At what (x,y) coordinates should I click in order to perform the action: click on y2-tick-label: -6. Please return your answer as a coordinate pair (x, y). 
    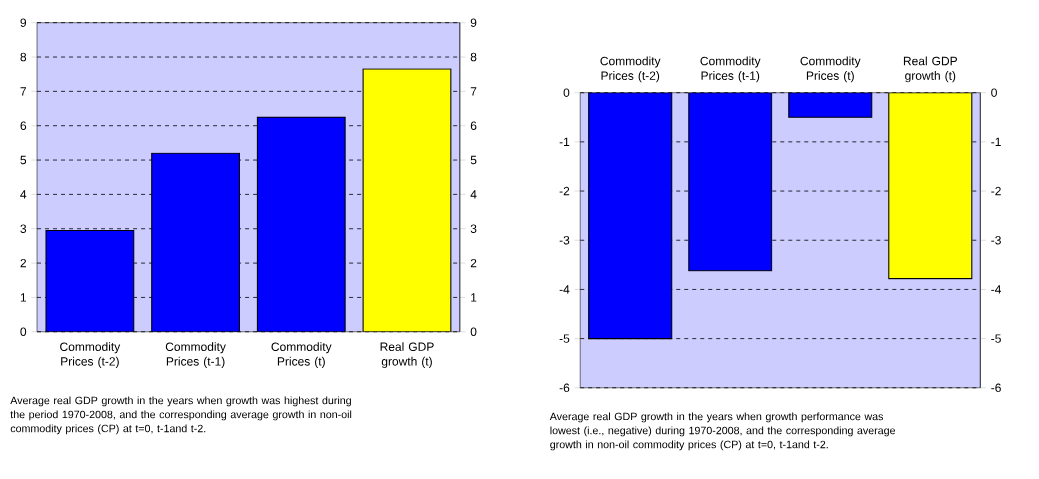
    Looking at the image, I should click on (996, 388).